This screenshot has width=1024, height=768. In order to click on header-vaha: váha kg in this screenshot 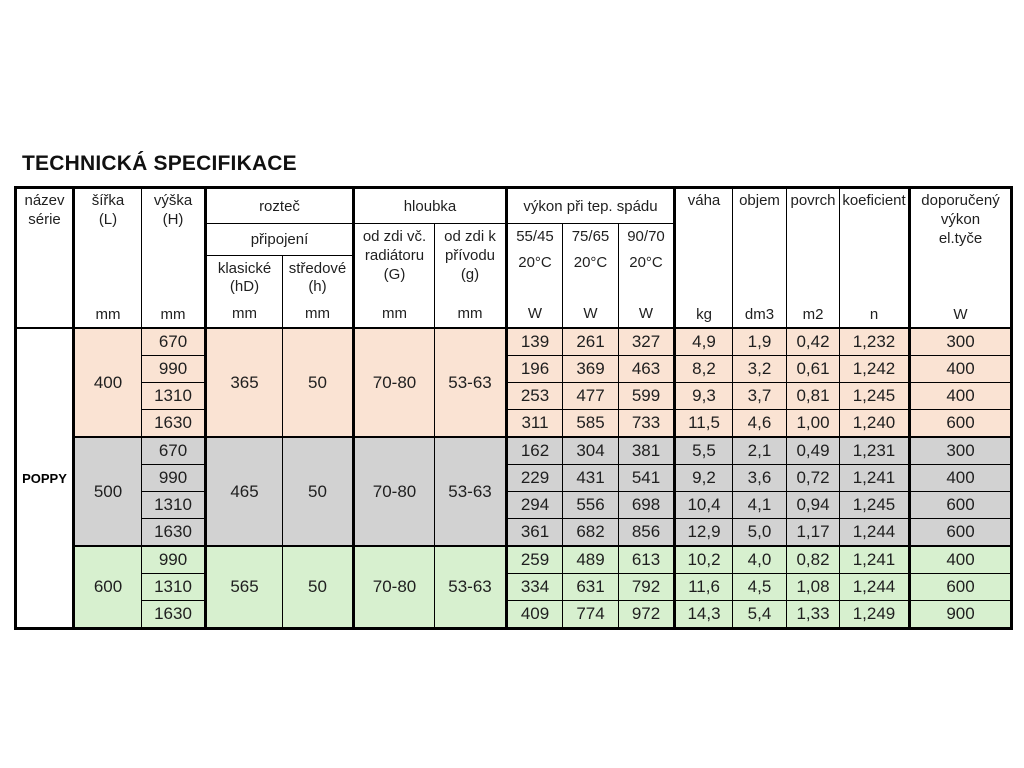, I will do `click(703, 258)`.